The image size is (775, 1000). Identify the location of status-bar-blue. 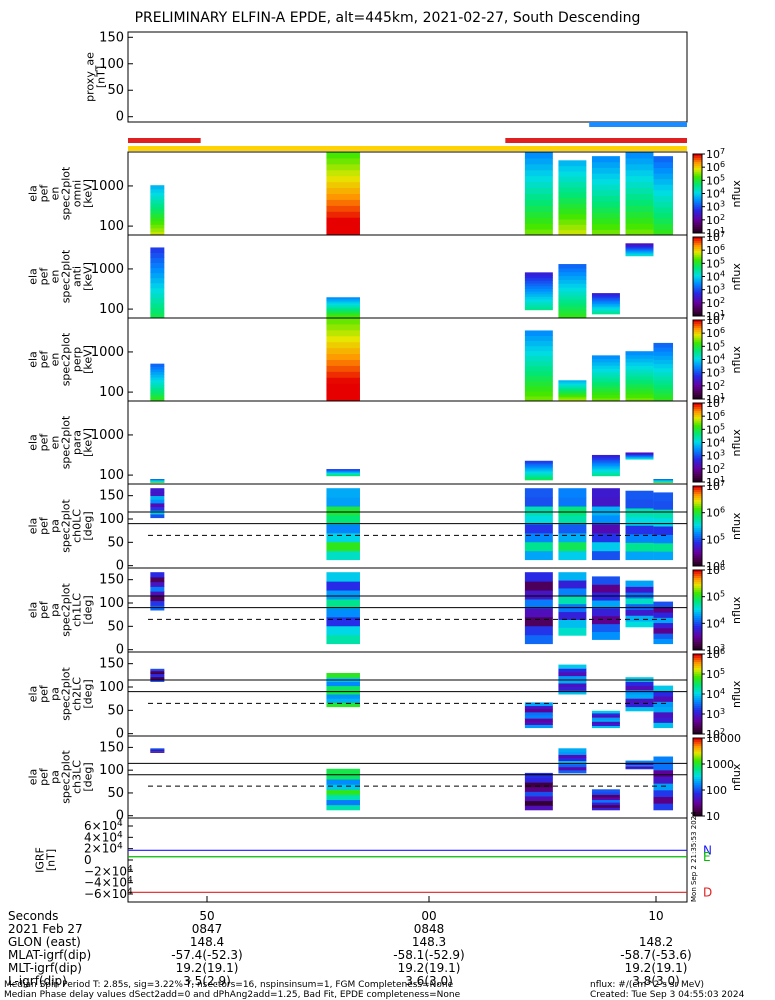
(638, 124).